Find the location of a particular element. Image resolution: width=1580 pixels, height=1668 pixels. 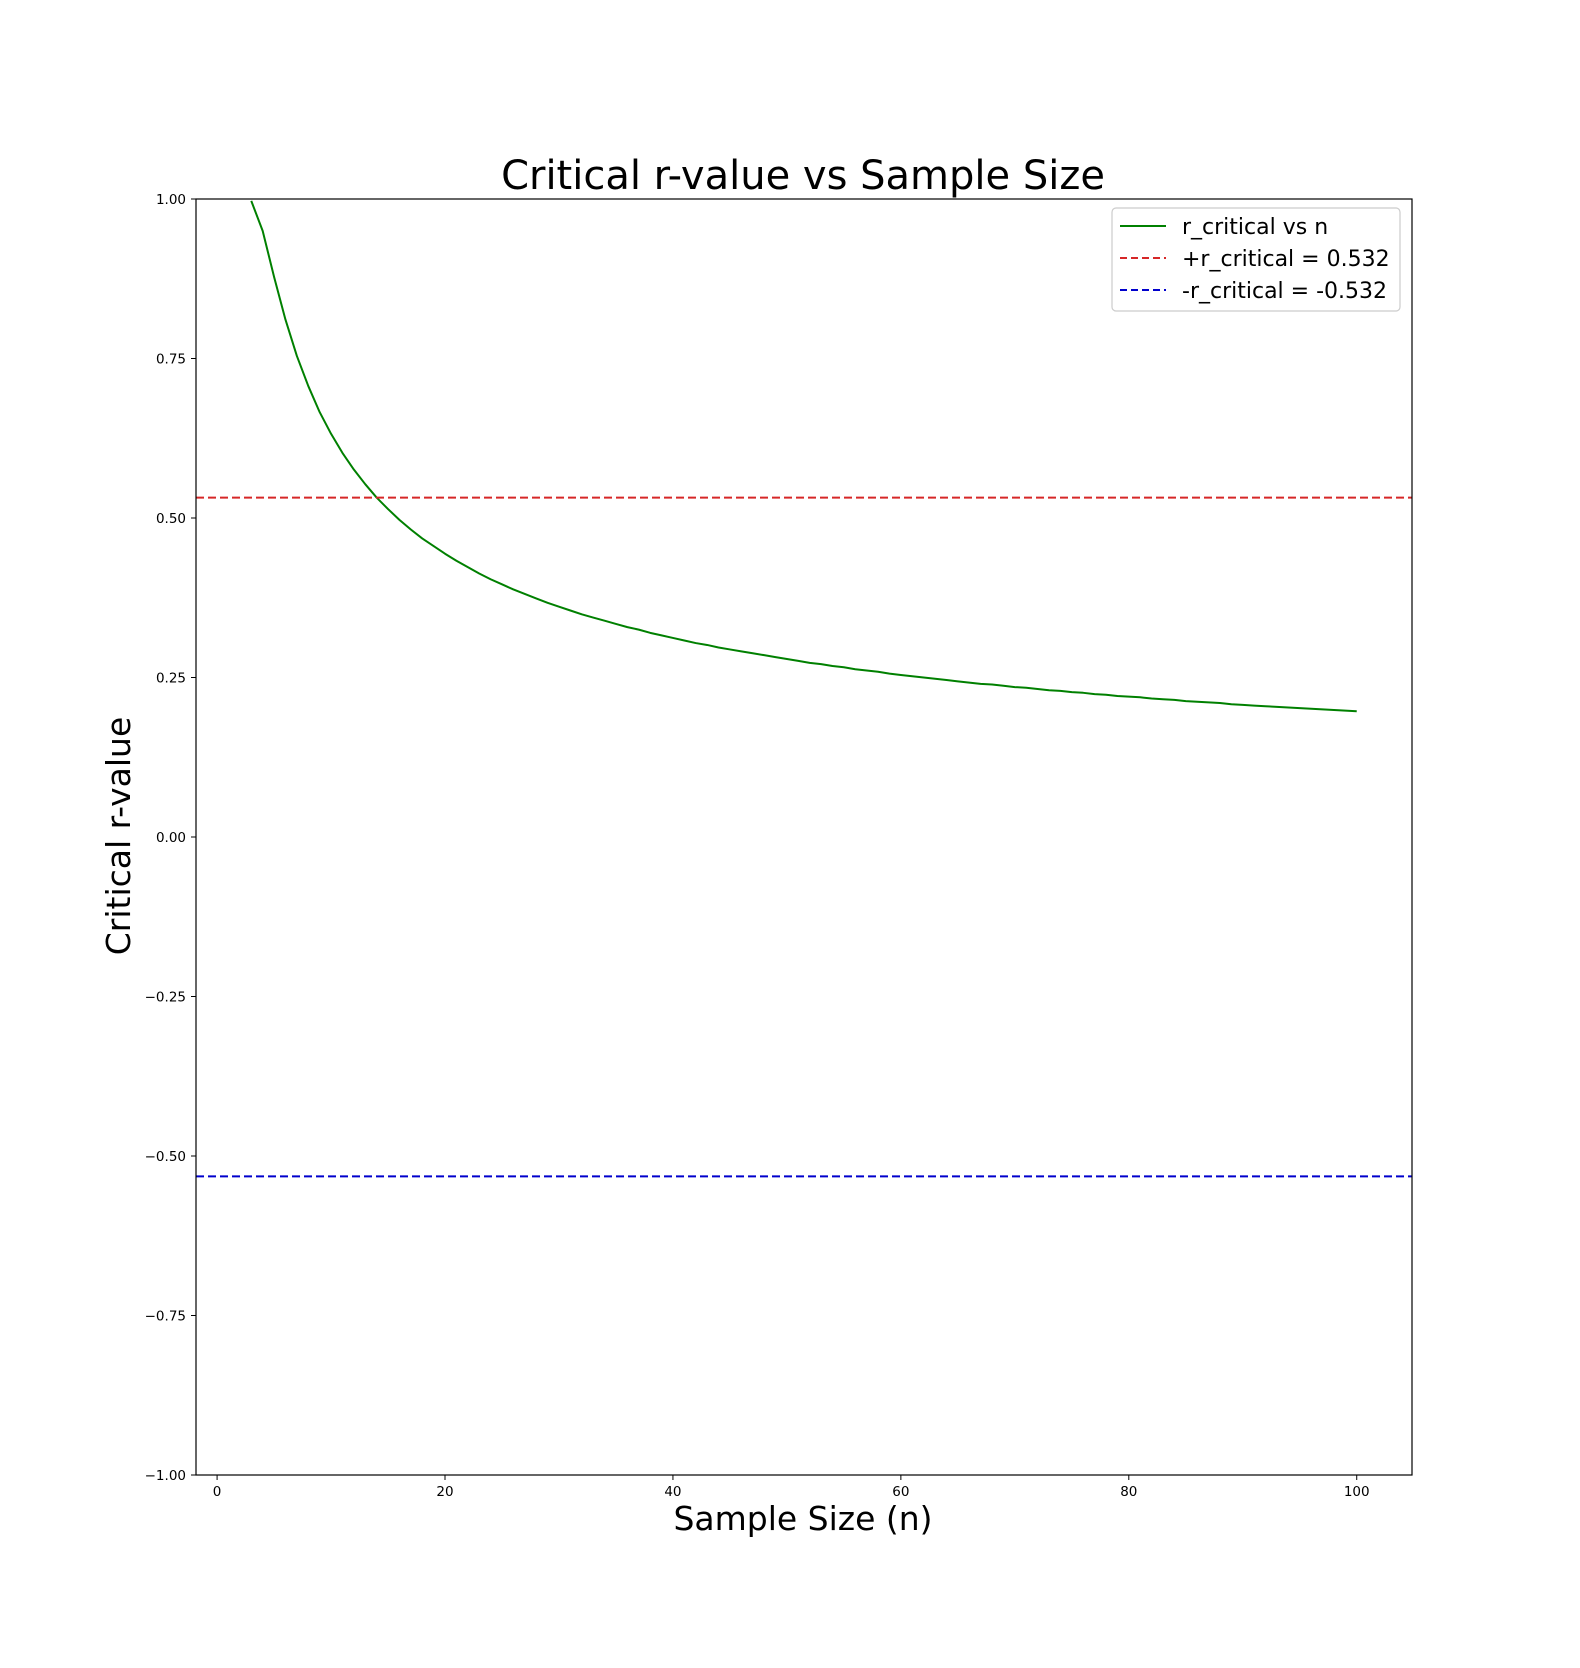

legend-label-negative-critical: -r_critical = -0.532 is located at coordinates (1284, 291).